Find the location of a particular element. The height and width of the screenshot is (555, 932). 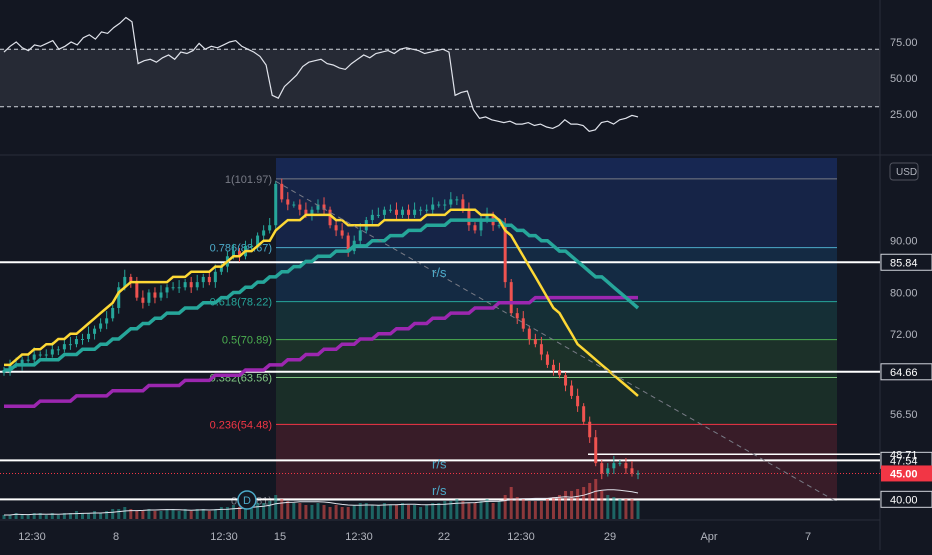

time-tick-label: 22 is located at coordinates (444, 537).